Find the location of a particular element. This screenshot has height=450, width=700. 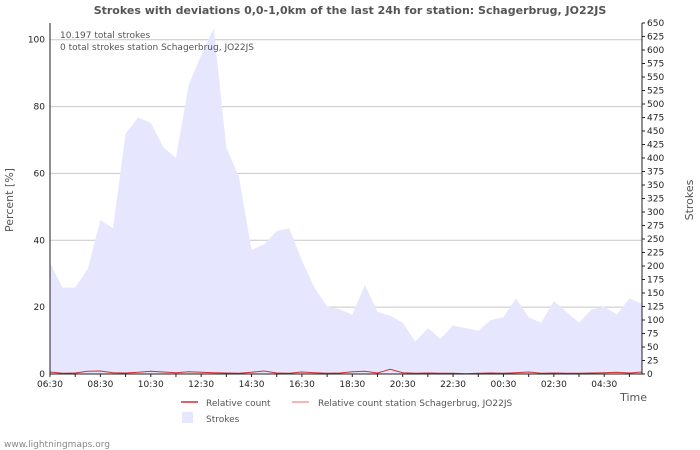

y-axis-right-label: Strokes is located at coordinates (689, 199).